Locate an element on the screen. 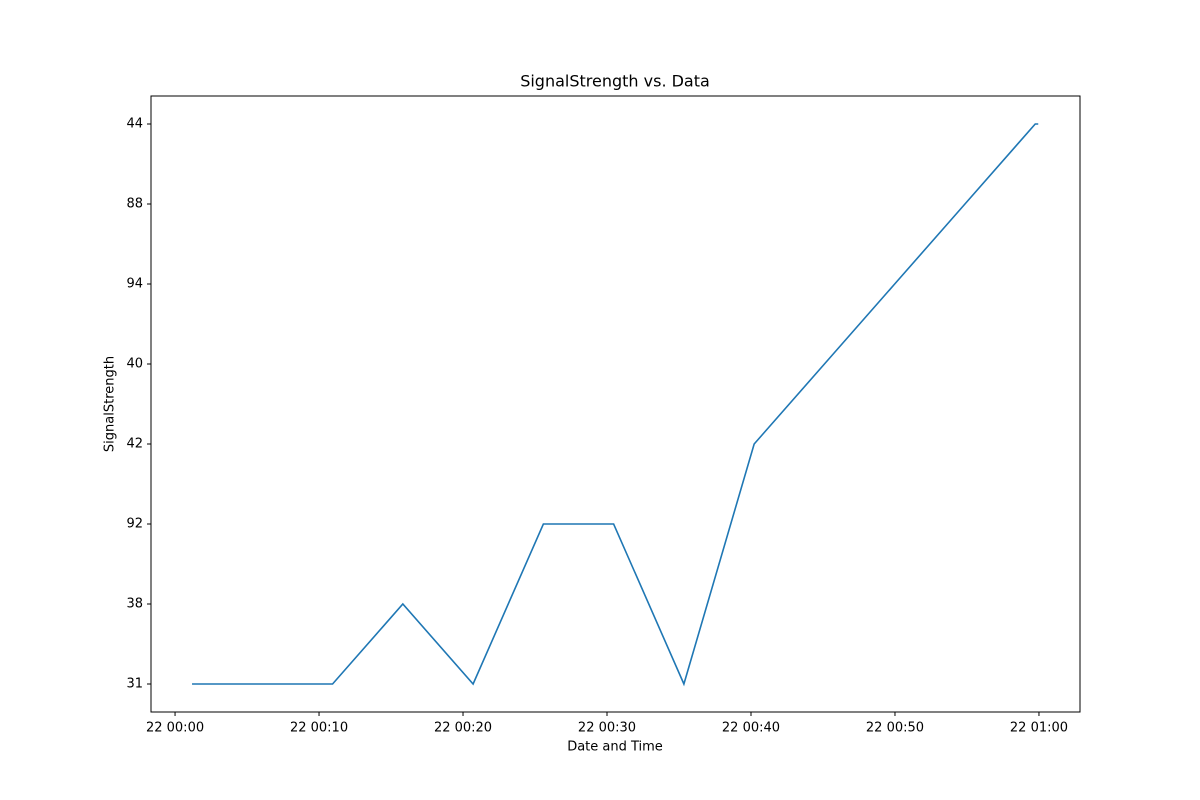  y-tick-label: 42 is located at coordinates (134, 444).